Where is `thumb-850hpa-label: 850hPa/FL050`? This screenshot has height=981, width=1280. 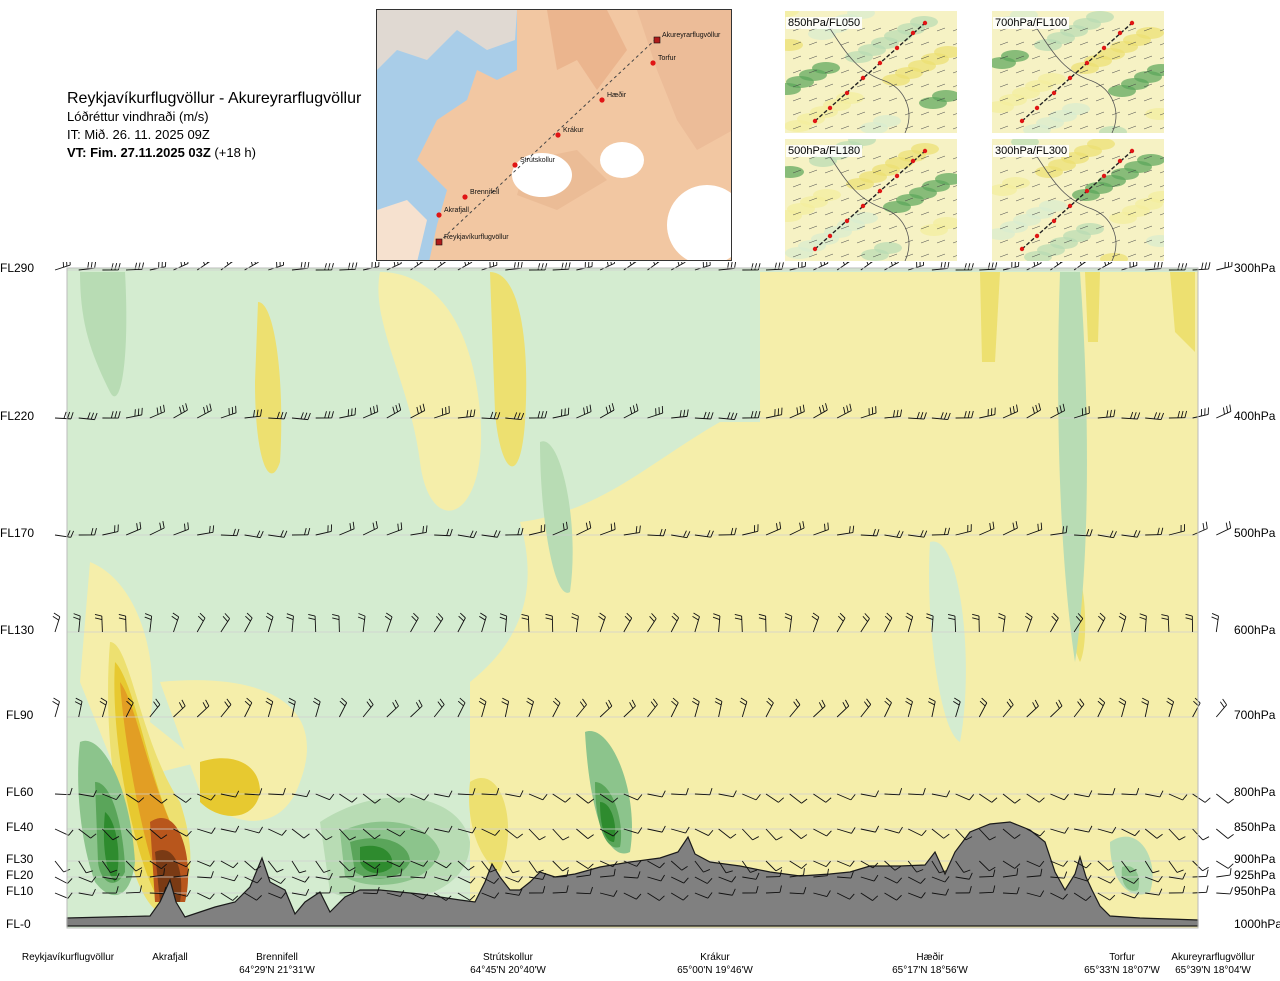 thumb-850hpa-label: 850hPa/FL050 is located at coordinates (824, 23).